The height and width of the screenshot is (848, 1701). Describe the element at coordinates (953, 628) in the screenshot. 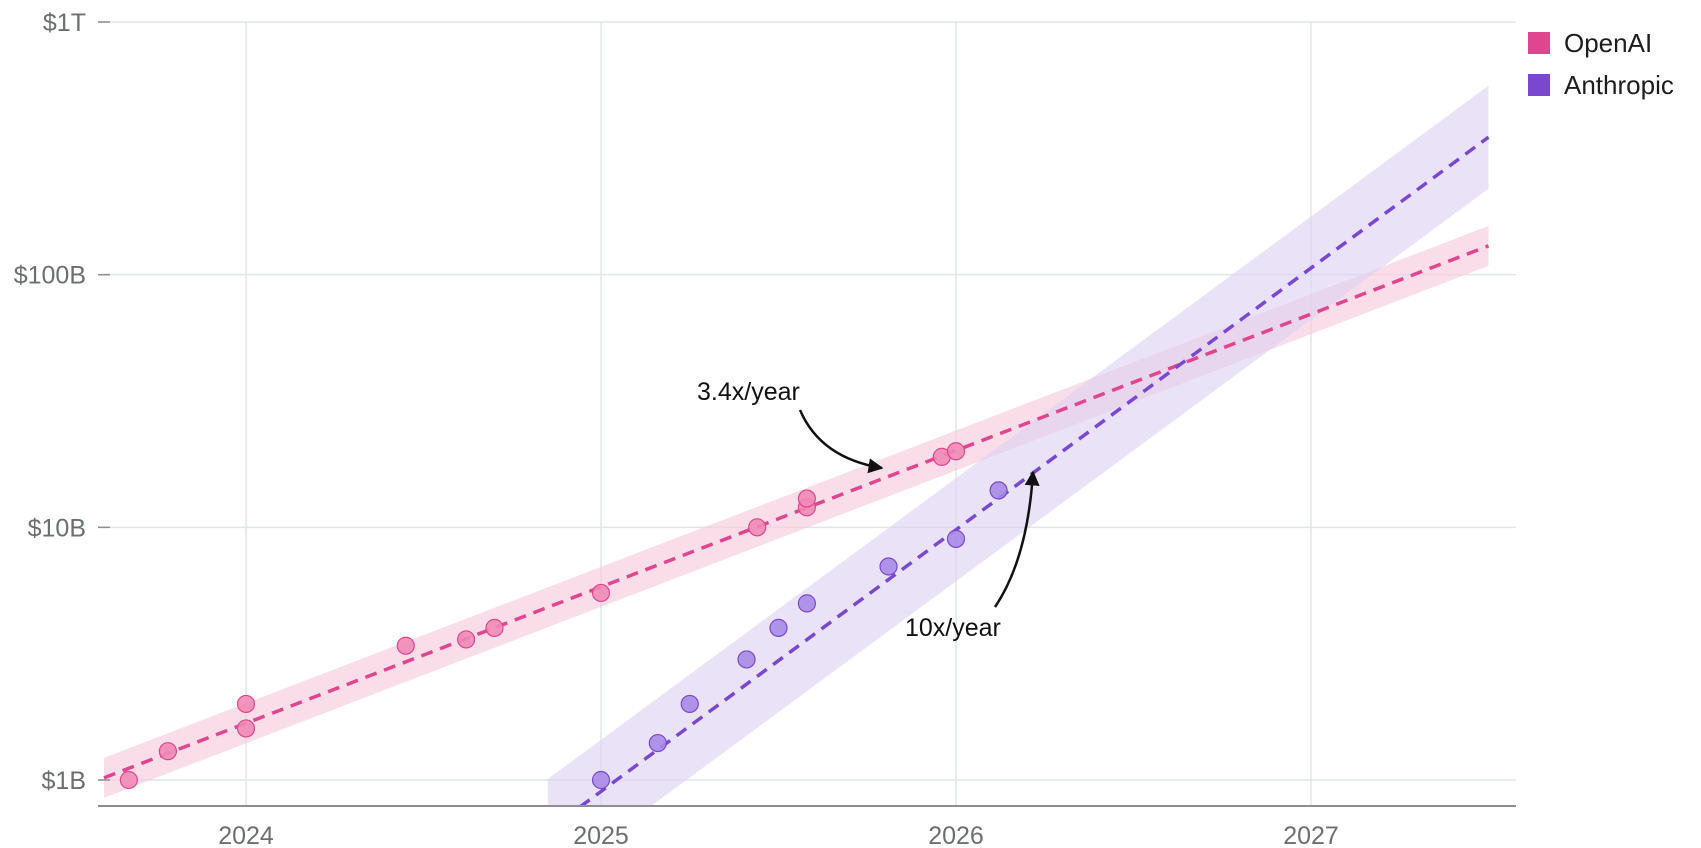

I see `annotation-anthropic-growth-label: 10x/year` at that location.